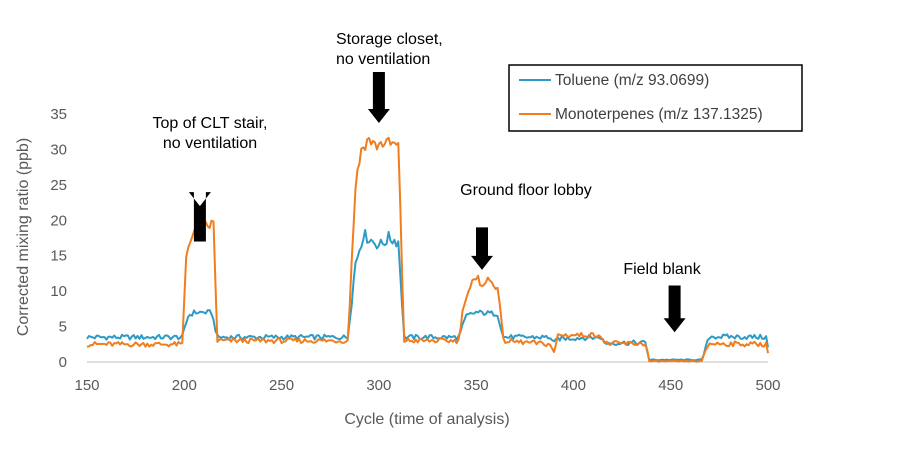 This screenshot has width=900, height=452. I want to click on y-tick-label: 35, so click(58, 114).